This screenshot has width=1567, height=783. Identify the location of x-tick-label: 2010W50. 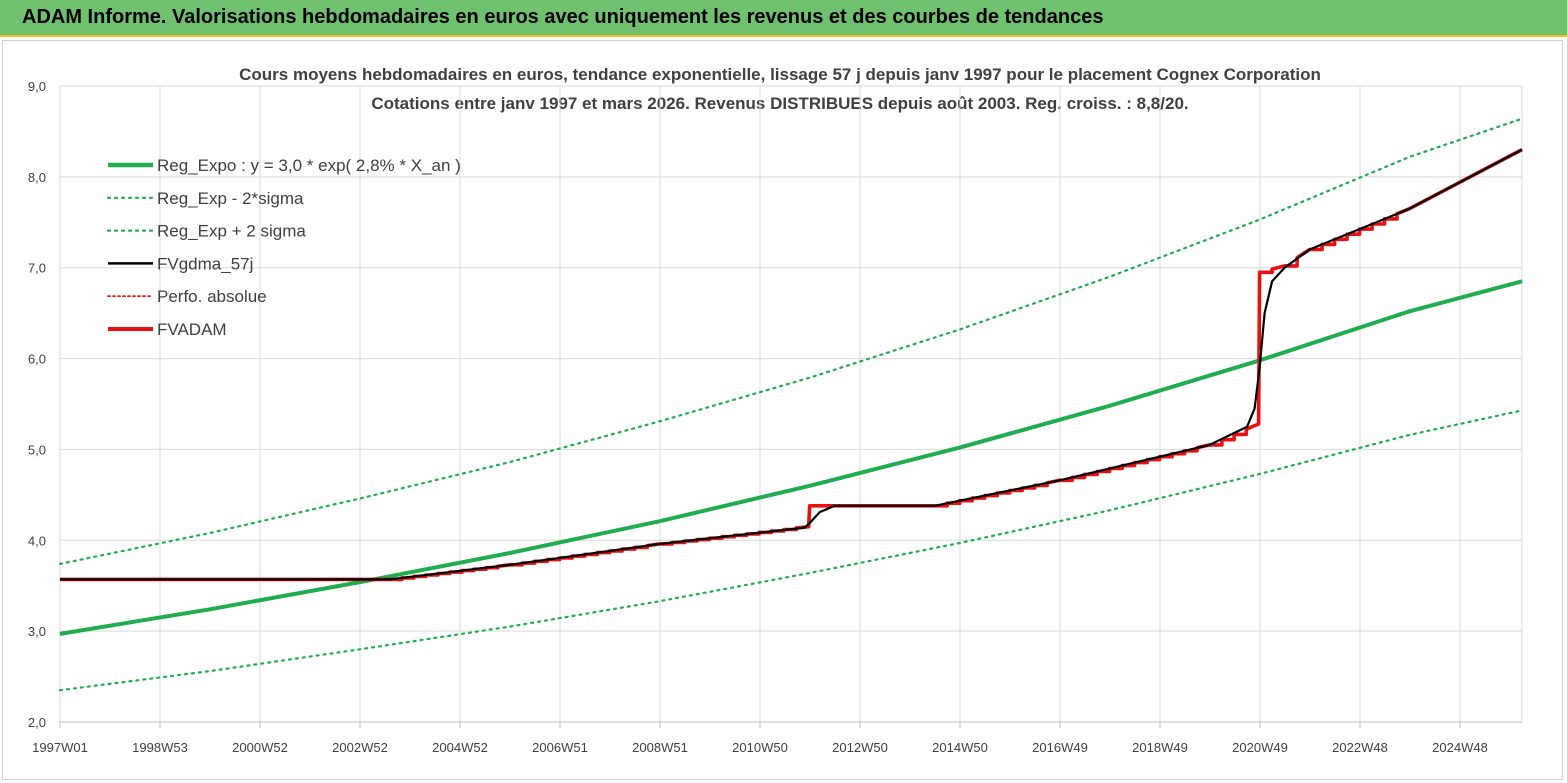
(760, 747).